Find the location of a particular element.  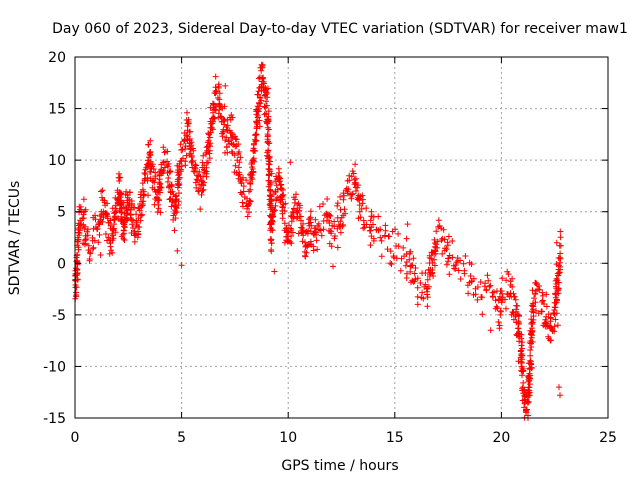

y-tick-label: 0 is located at coordinates (61, 264).